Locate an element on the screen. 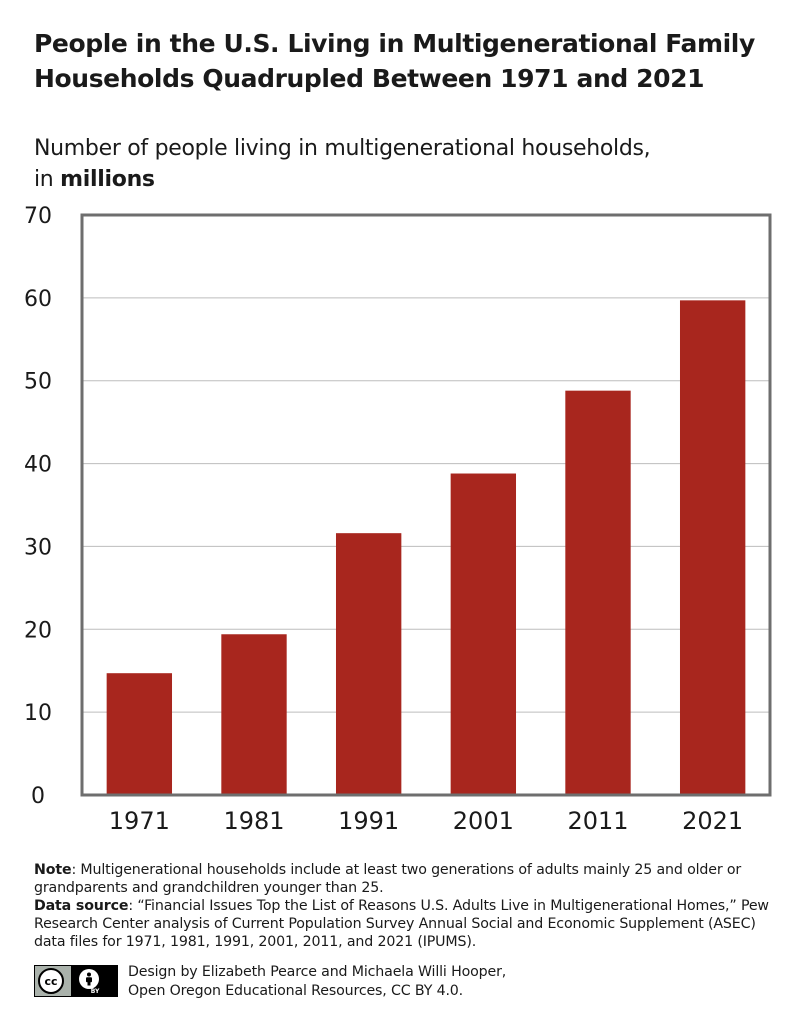  chart-subtitle-line-2: in millions is located at coordinates (414, 179).